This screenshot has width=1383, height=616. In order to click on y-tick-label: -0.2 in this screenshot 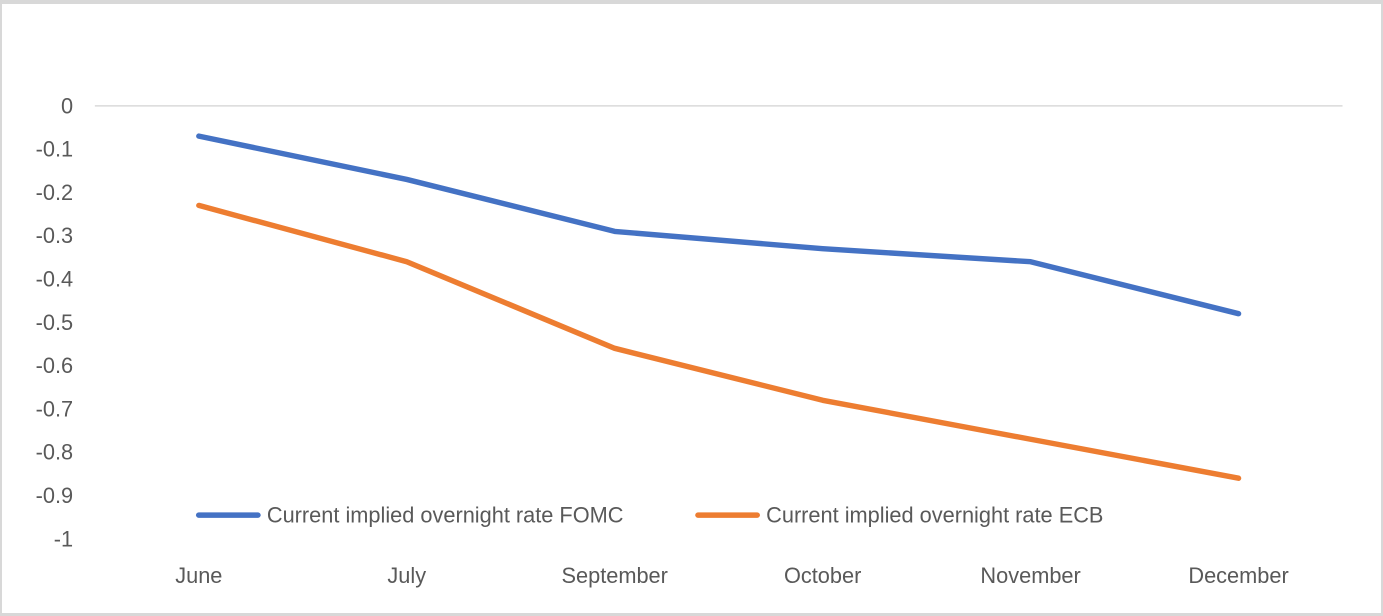, I will do `click(54, 192)`.